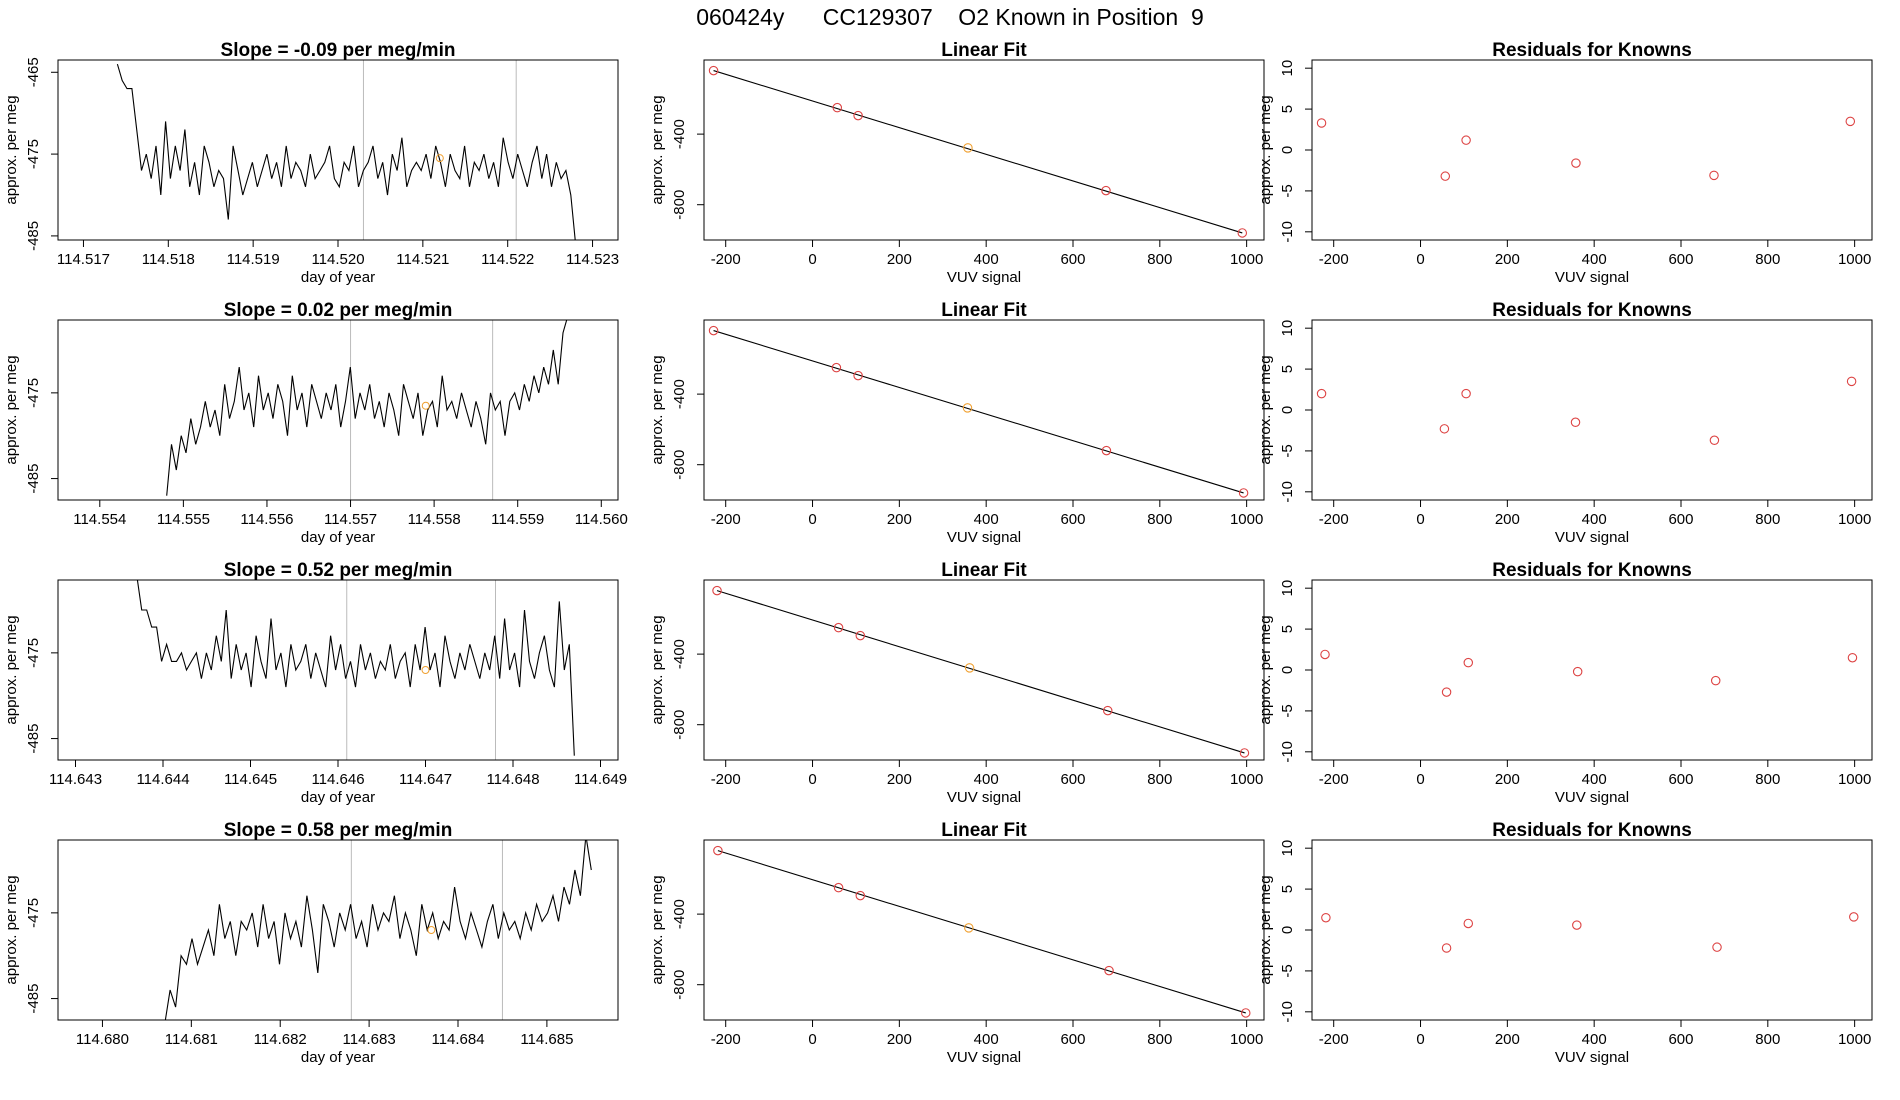 Image resolution: width=1900 pixels, height=1100 pixels. What do you see at coordinates (422, 259) in the screenshot?
I see `x-tick-label: 114.521` at bounding box center [422, 259].